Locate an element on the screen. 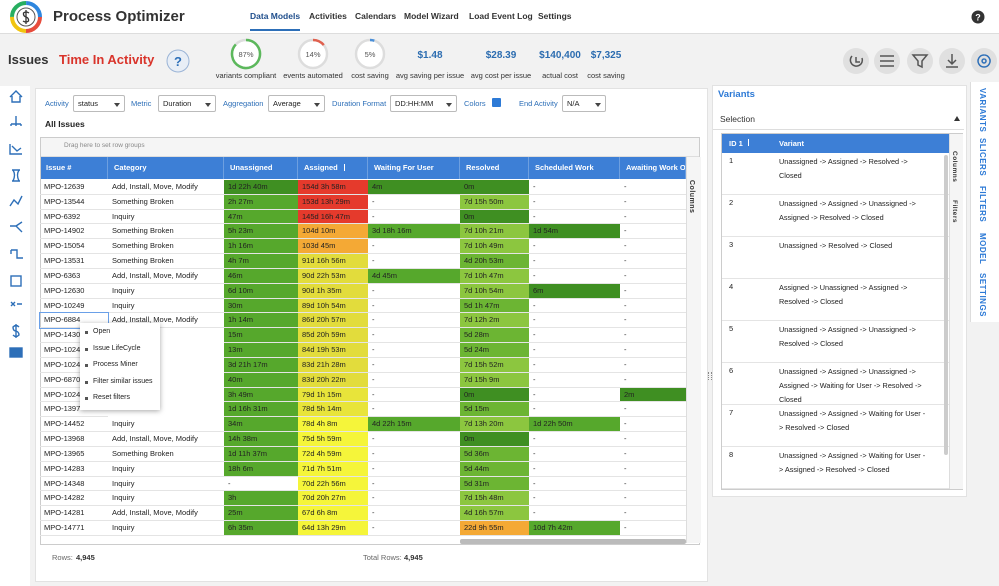 The image size is (999, 586). column-header: Category is located at coordinates (166, 168).